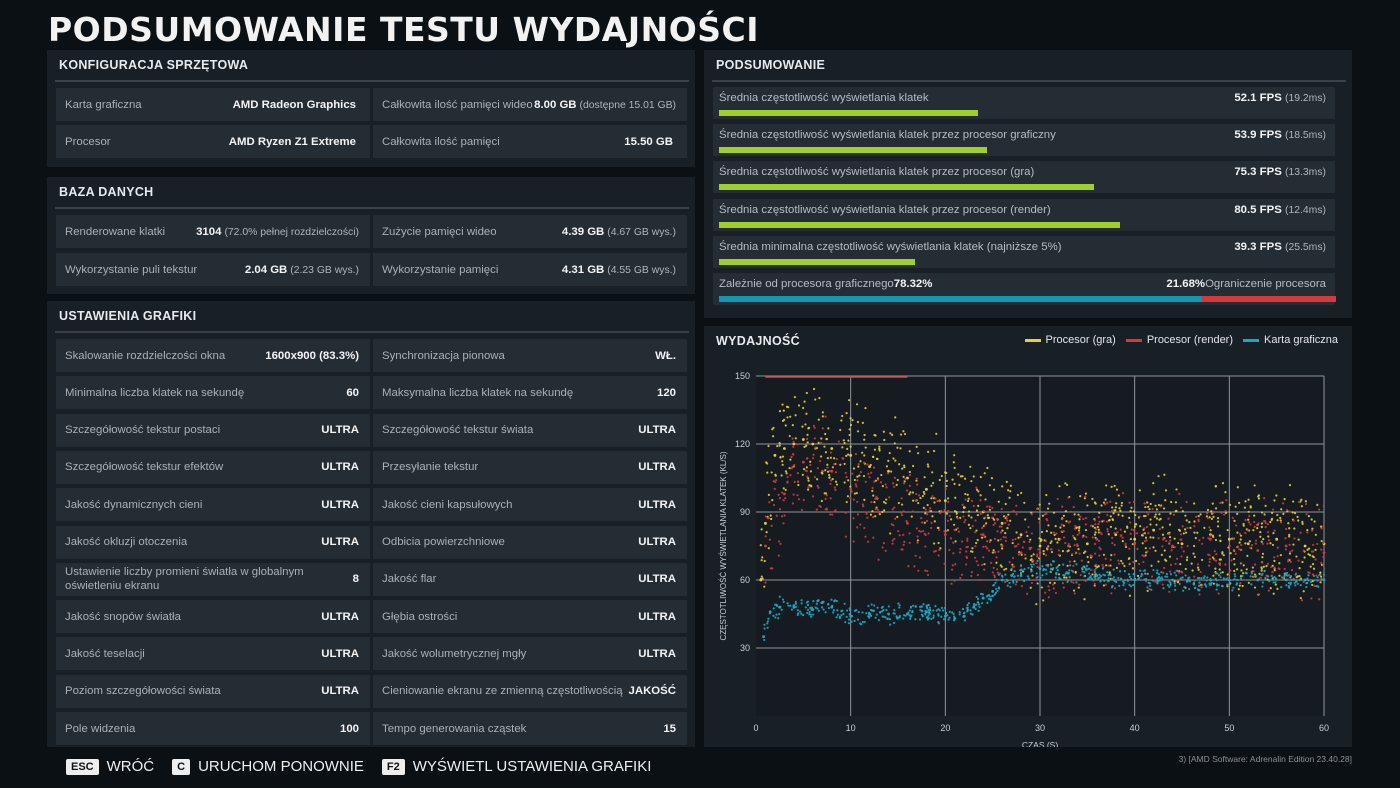 The image size is (1400, 788). Describe the element at coordinates (268, 766) in the screenshot. I see `restart-button: C URUCHOM PONOWNIE` at that location.